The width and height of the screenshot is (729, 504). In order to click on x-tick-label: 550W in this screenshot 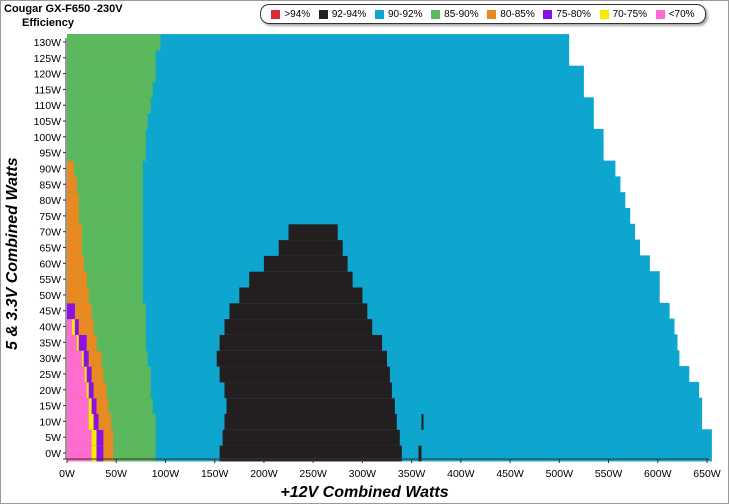, I will do `click(609, 474)`.